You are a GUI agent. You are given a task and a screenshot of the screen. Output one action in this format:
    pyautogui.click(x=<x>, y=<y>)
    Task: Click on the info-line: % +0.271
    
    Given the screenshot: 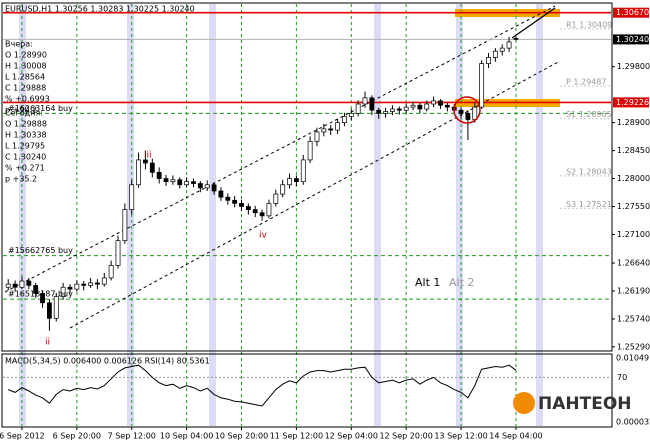 What is the action you would take?
    pyautogui.click(x=25, y=168)
    